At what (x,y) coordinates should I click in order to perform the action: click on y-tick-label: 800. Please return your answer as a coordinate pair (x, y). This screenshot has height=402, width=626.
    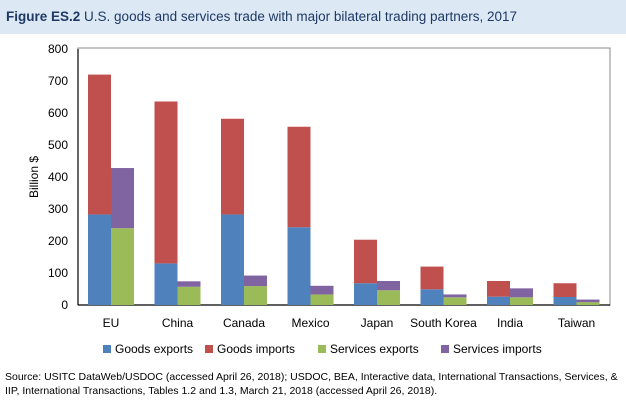
    Looking at the image, I should click on (58, 49).